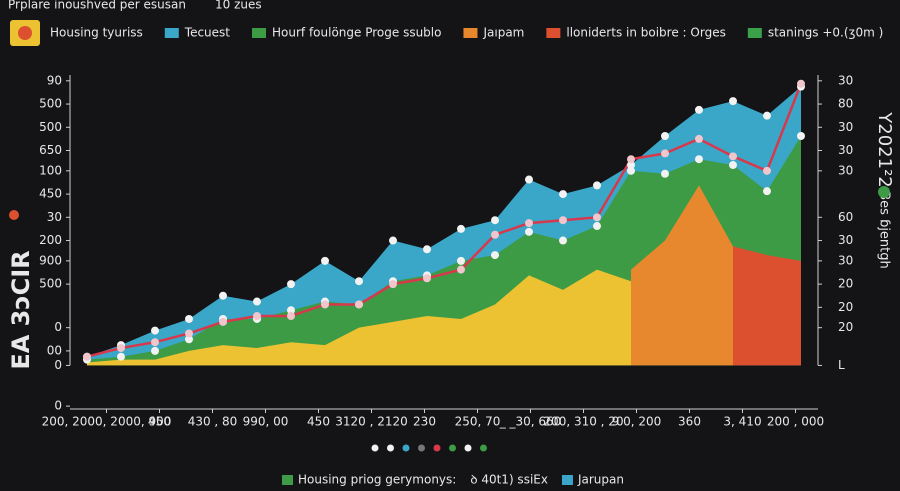  I want to click on x-tick-label: 360, so click(689, 422).